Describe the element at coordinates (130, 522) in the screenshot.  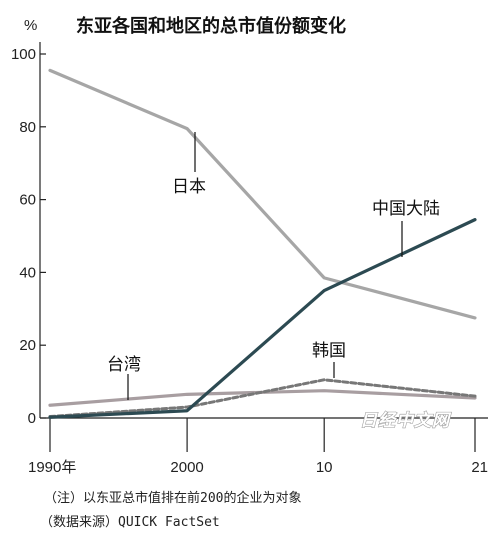
I see `source-text: （数据来源）QUICK FactSet` at that location.